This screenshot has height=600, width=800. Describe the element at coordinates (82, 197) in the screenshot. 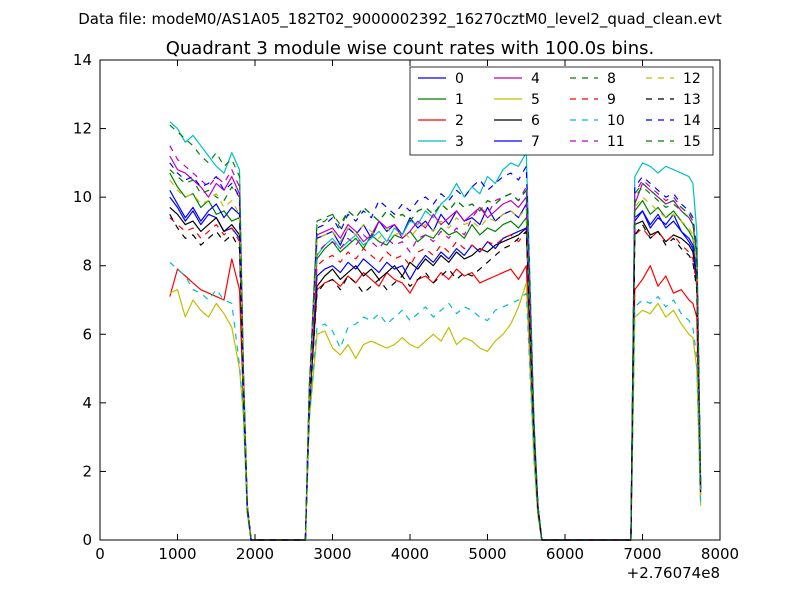

I see `y-tick-label: 10` at that location.